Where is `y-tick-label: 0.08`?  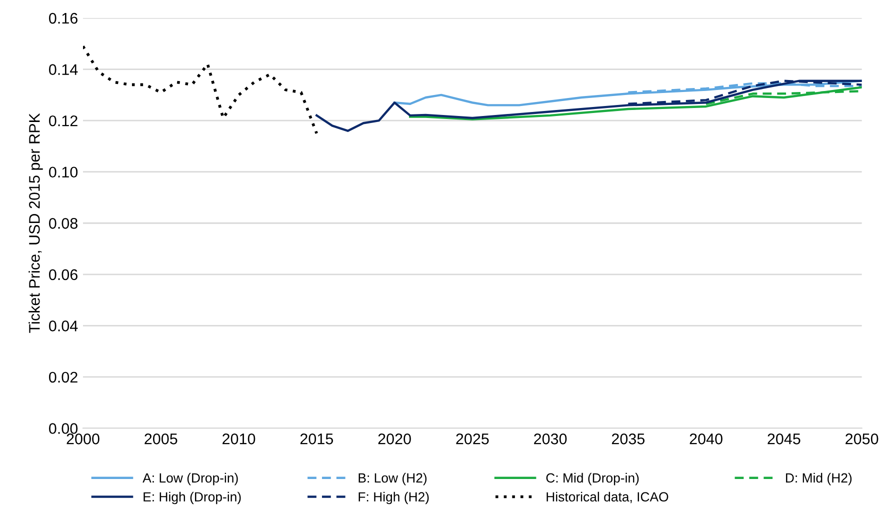 y-tick-label: 0.08 is located at coordinates (63, 223).